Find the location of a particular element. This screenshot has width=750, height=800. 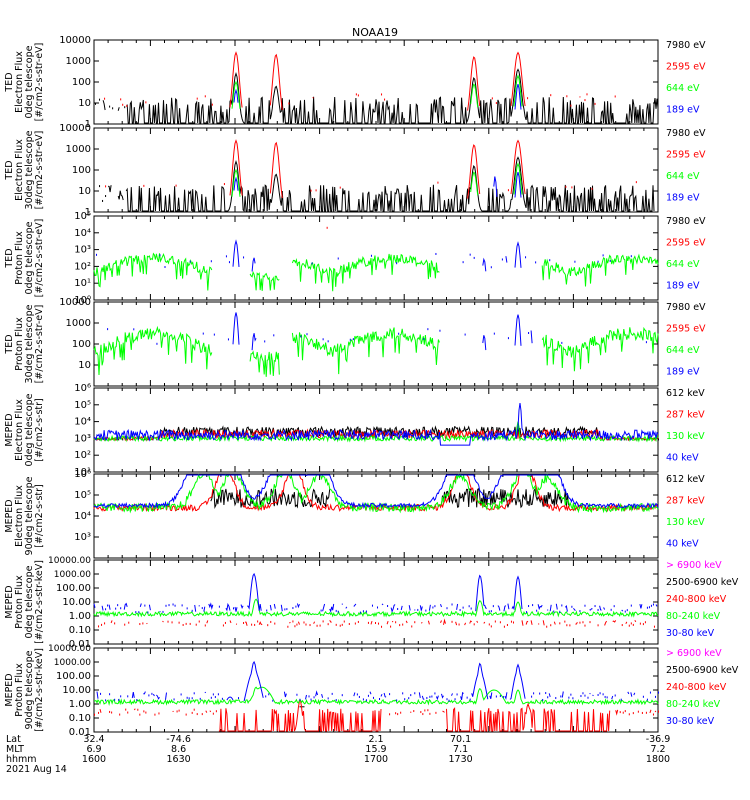

y-axis-label: Proton Flux is located at coordinates (19, 258).